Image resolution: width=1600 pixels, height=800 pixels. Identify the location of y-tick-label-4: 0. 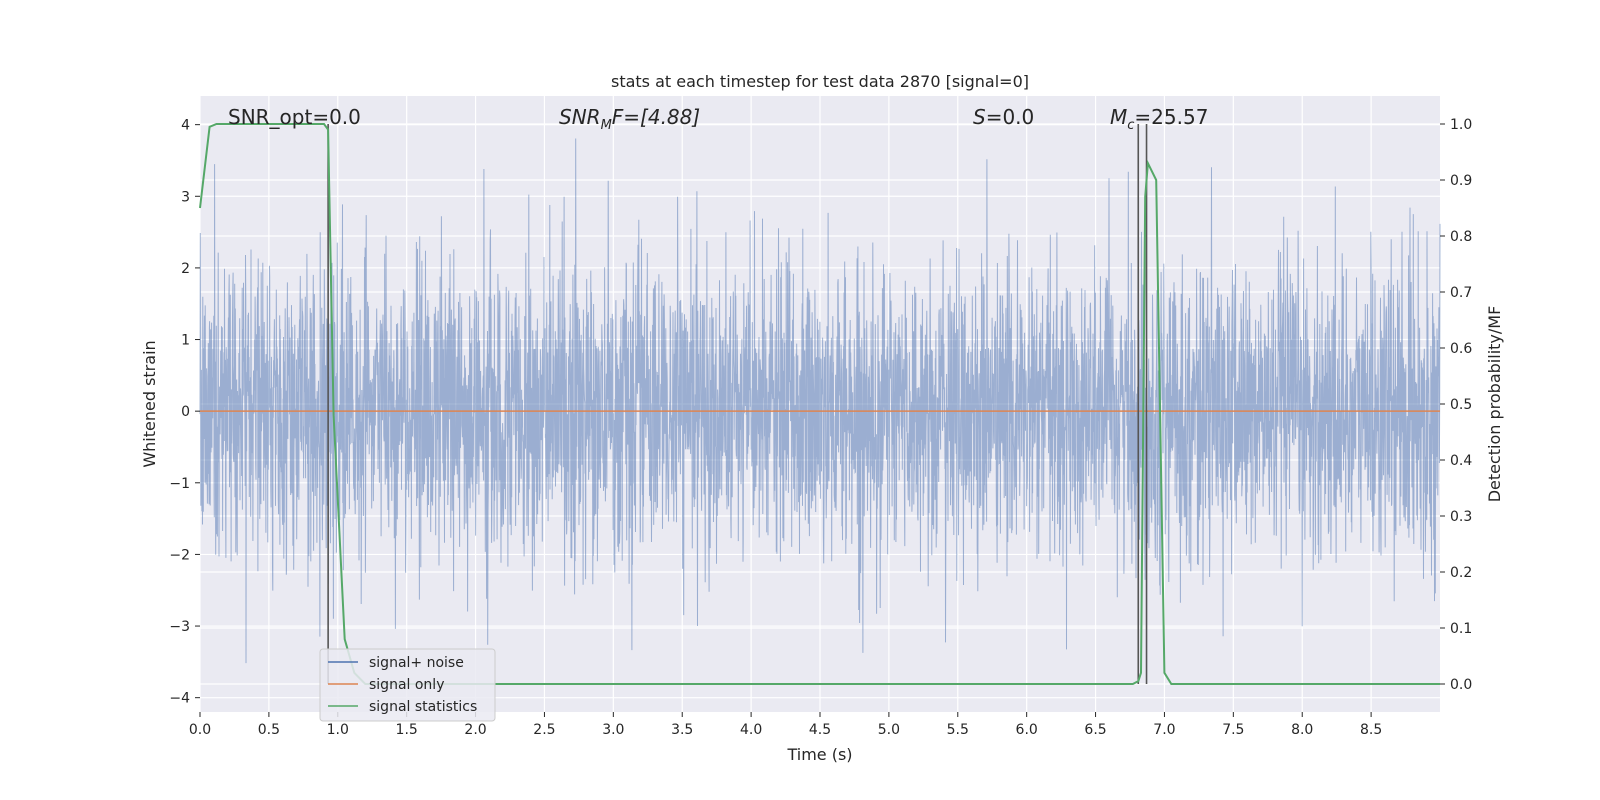
(185, 412).